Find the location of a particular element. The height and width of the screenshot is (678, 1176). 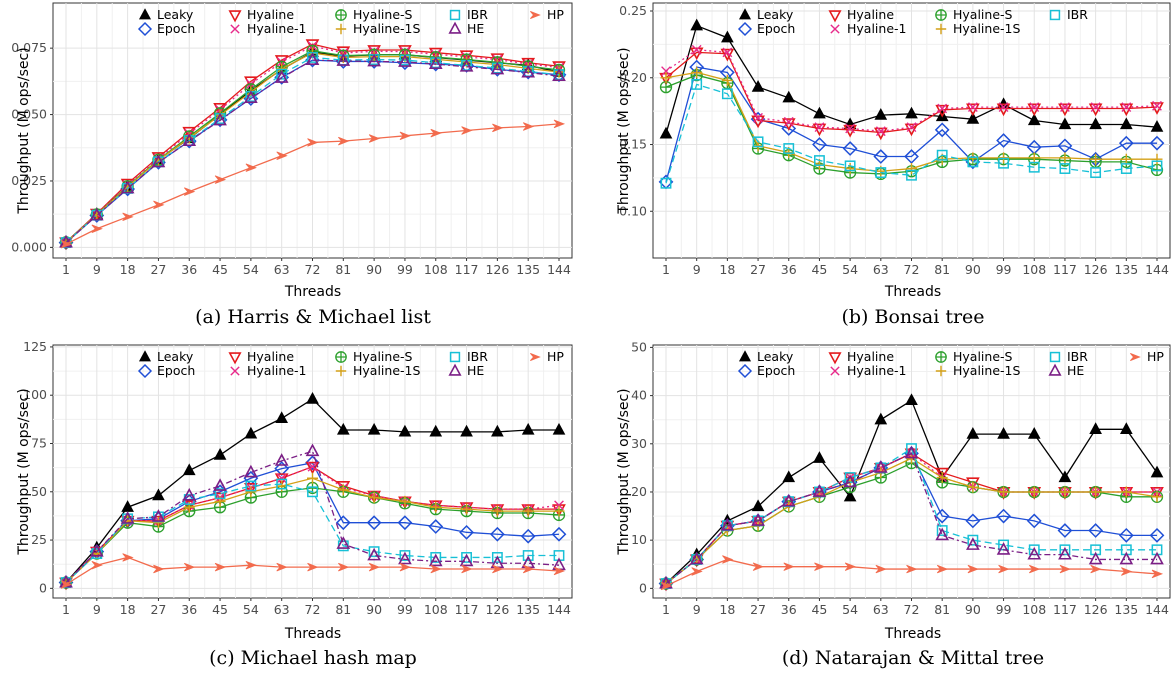

legend-label: IBR is located at coordinates (477, 14).